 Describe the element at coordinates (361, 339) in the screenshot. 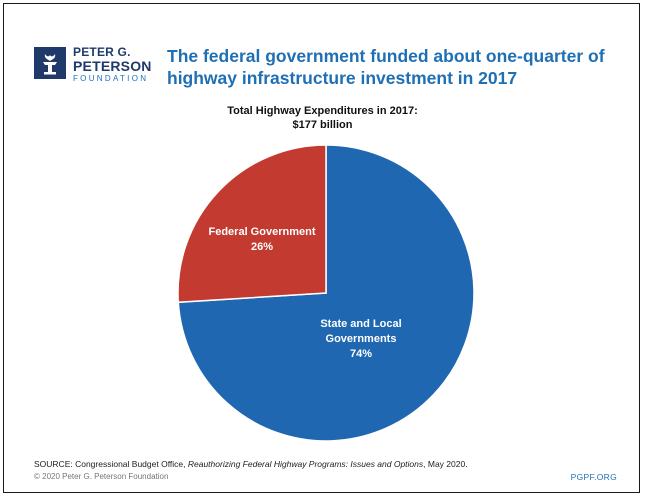

I see `slice-category-label: Governments` at that location.